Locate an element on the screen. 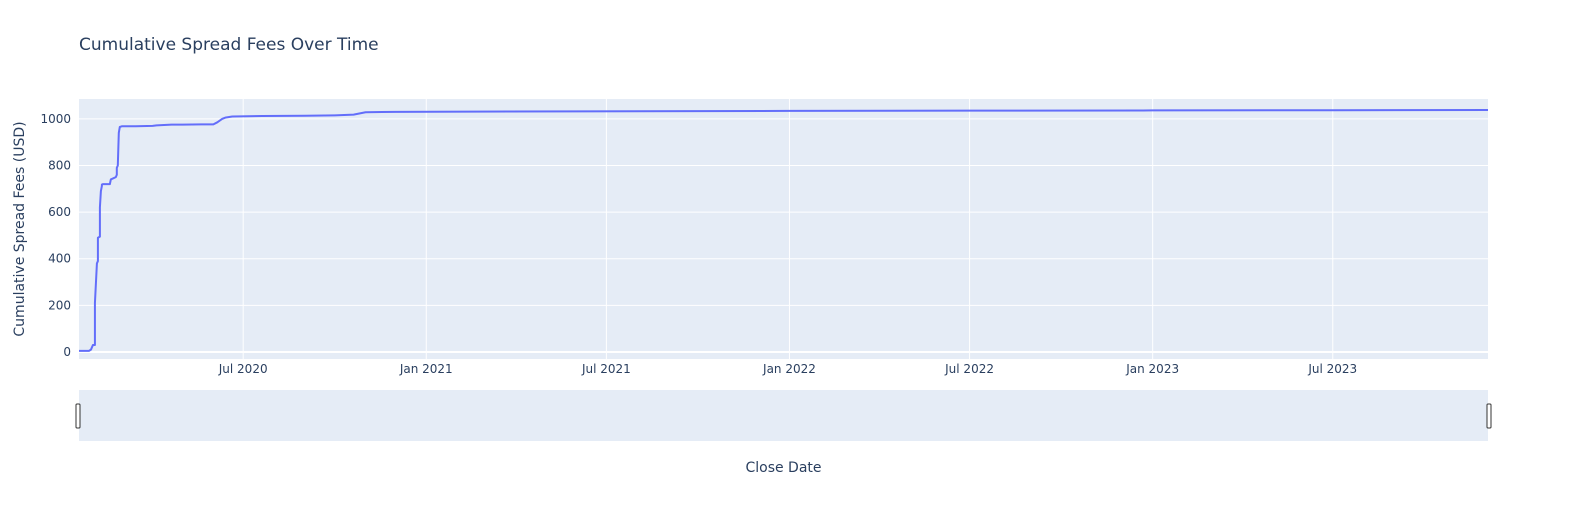  x-tick-label: Jul 2023 is located at coordinates (1332, 369).